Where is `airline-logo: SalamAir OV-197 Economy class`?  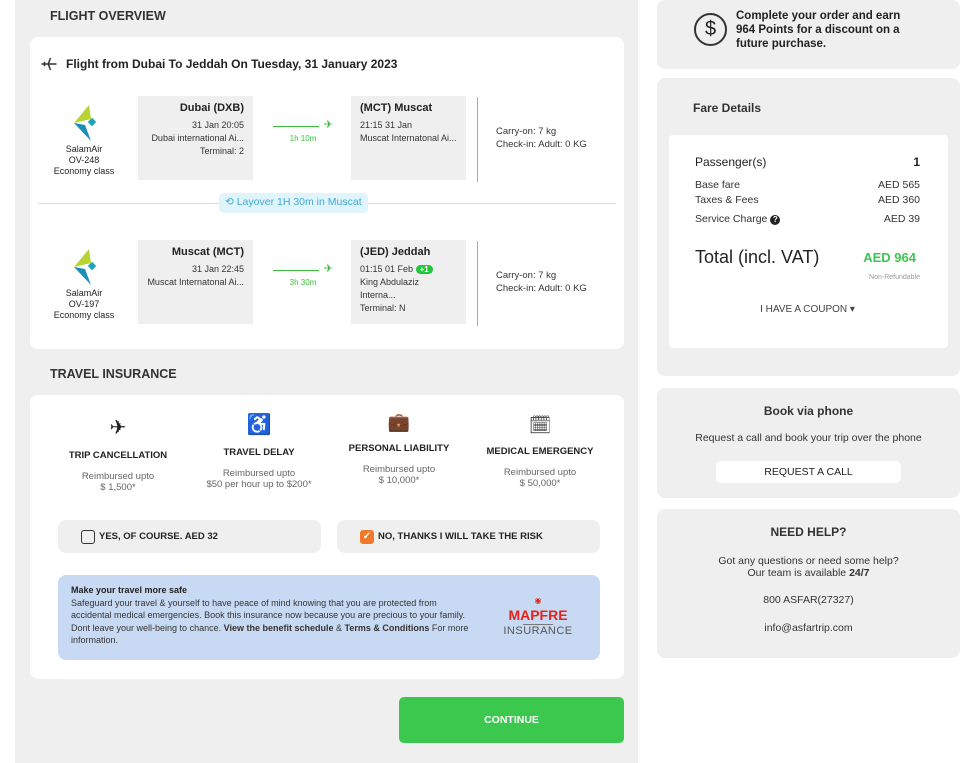
airline-logo: SalamAir OV-197 Economy class is located at coordinates (84, 285).